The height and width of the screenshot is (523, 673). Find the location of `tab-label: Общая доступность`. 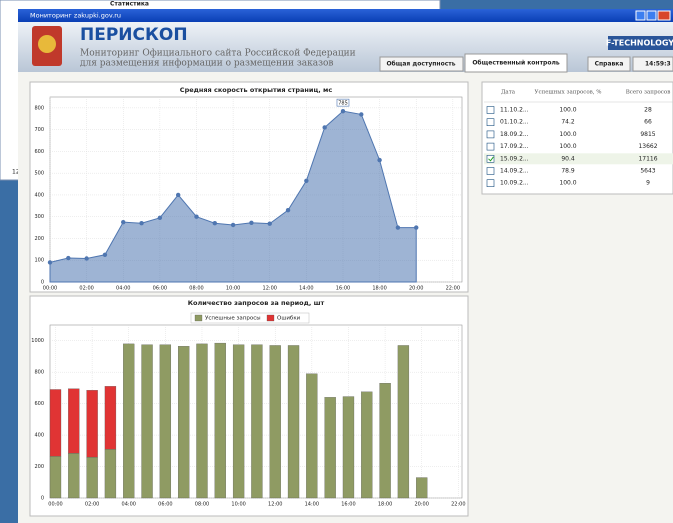

tab-label: Общая доступность is located at coordinates (420, 64).